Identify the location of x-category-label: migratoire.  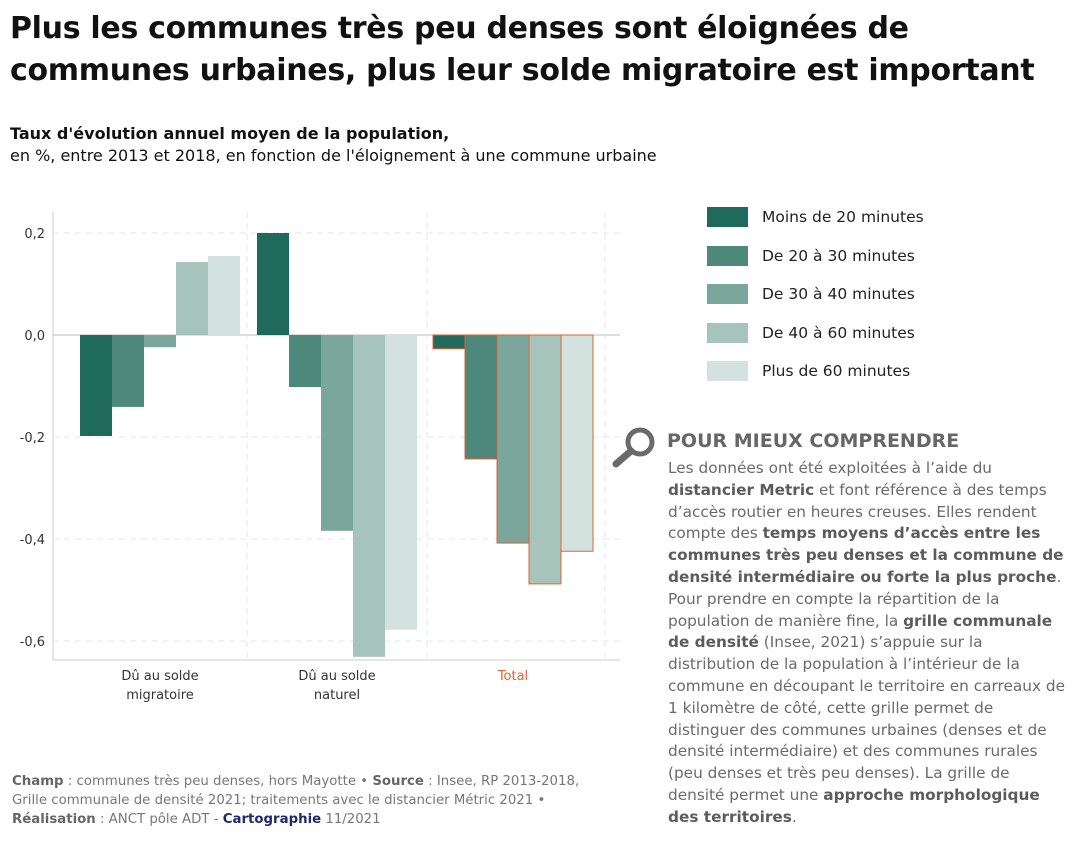
(160, 695).